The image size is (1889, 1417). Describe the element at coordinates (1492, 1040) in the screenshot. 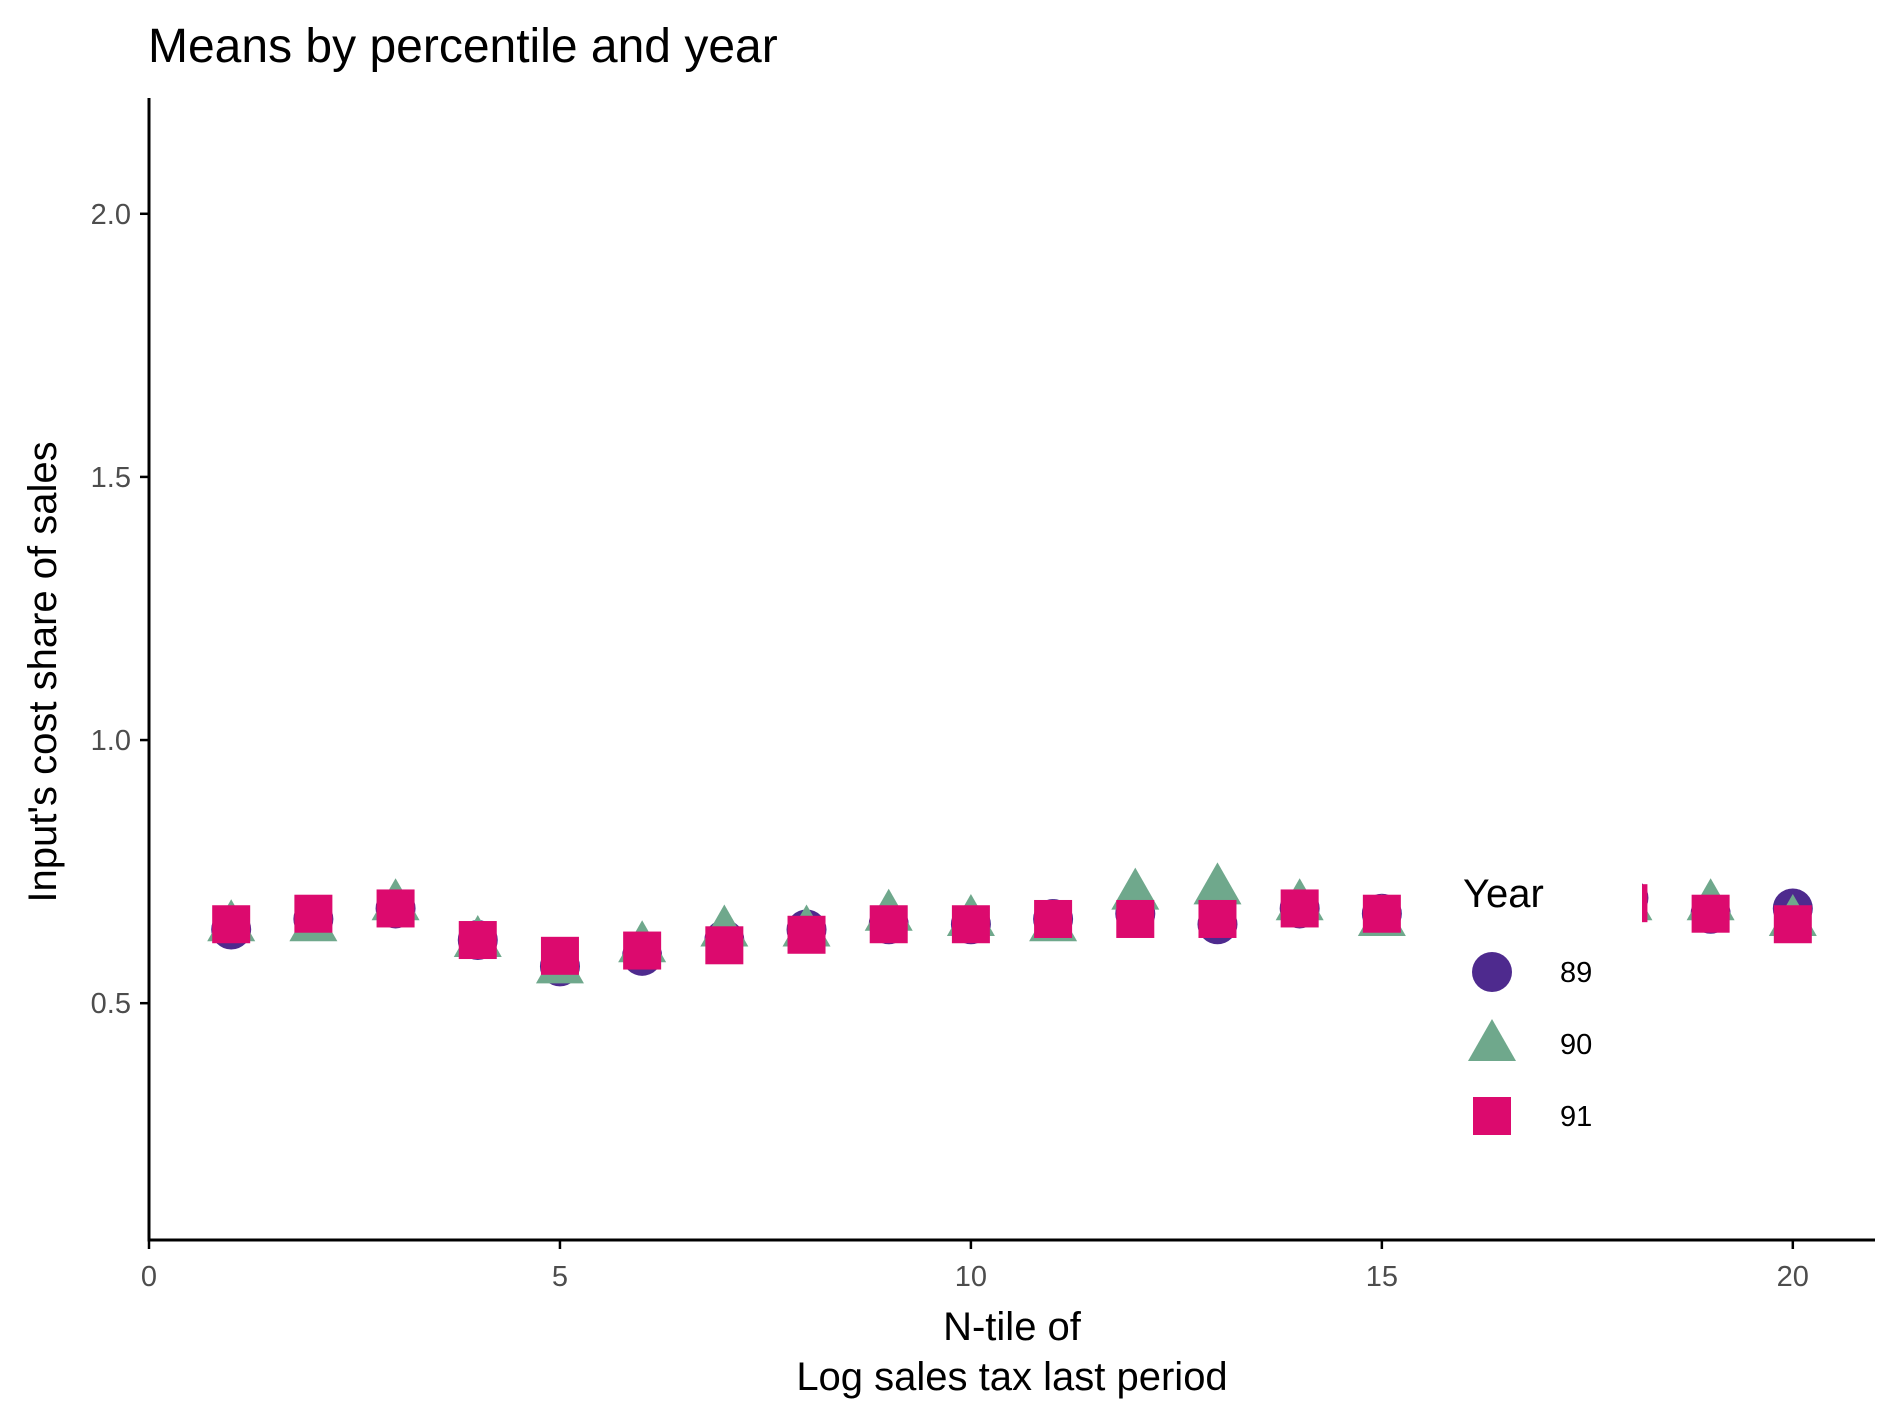

I see `legend-key-triangle` at that location.